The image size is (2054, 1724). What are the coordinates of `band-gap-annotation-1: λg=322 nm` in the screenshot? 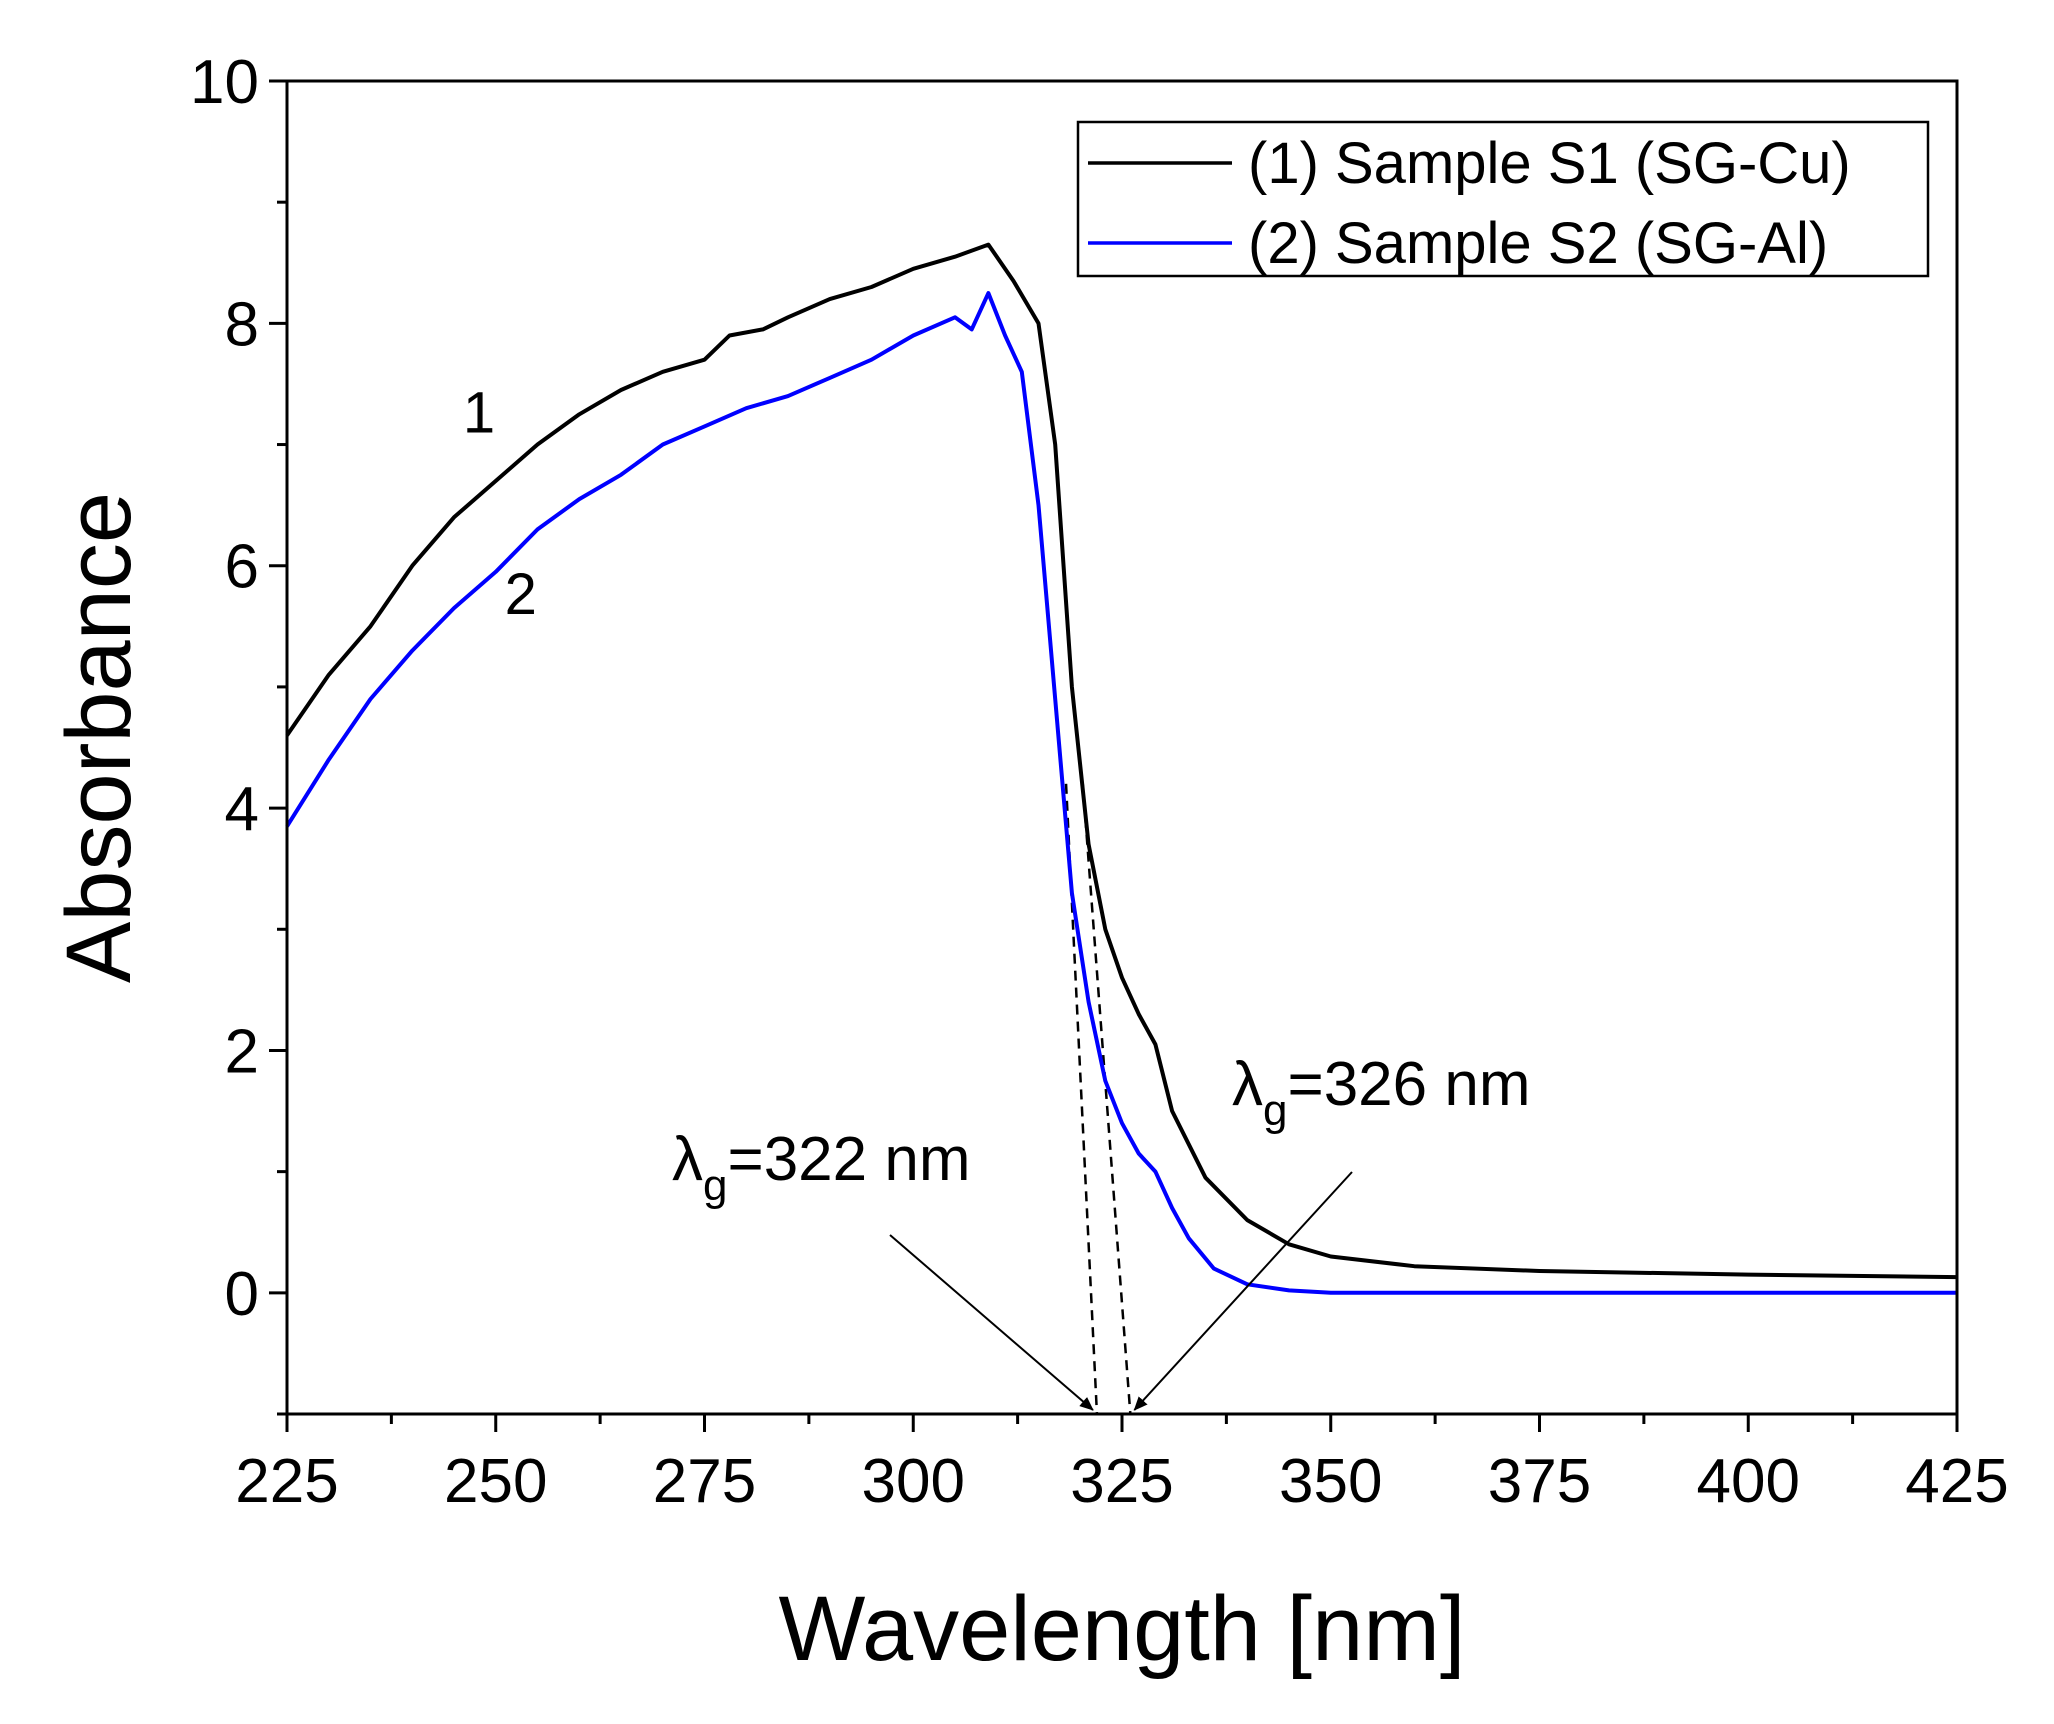 It's located at (883, 1268).